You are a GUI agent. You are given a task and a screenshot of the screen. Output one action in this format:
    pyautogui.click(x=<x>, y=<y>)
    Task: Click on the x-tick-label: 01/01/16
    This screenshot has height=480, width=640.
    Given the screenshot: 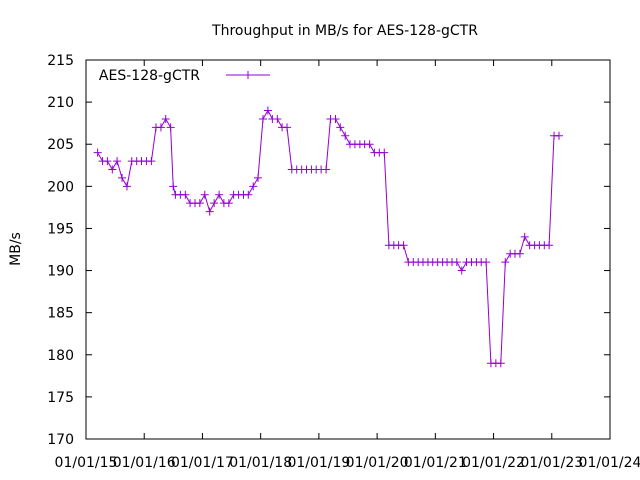 What is the action you would take?
    pyautogui.click(x=144, y=463)
    